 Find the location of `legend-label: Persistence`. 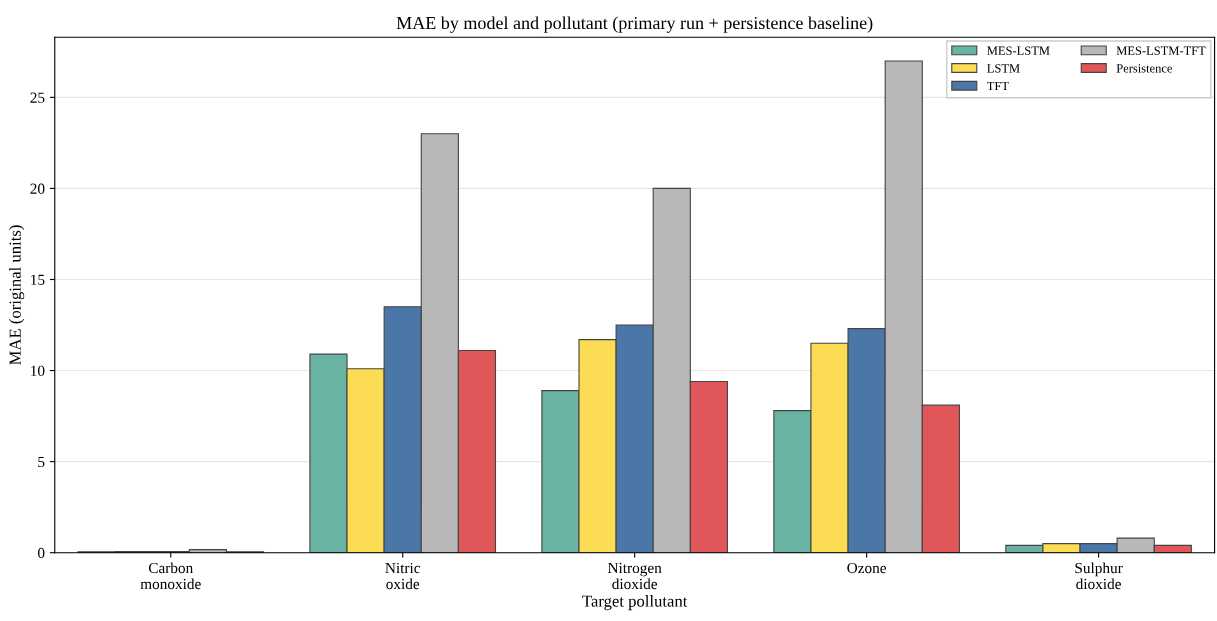

legend-label: Persistence is located at coordinates (1144, 68).